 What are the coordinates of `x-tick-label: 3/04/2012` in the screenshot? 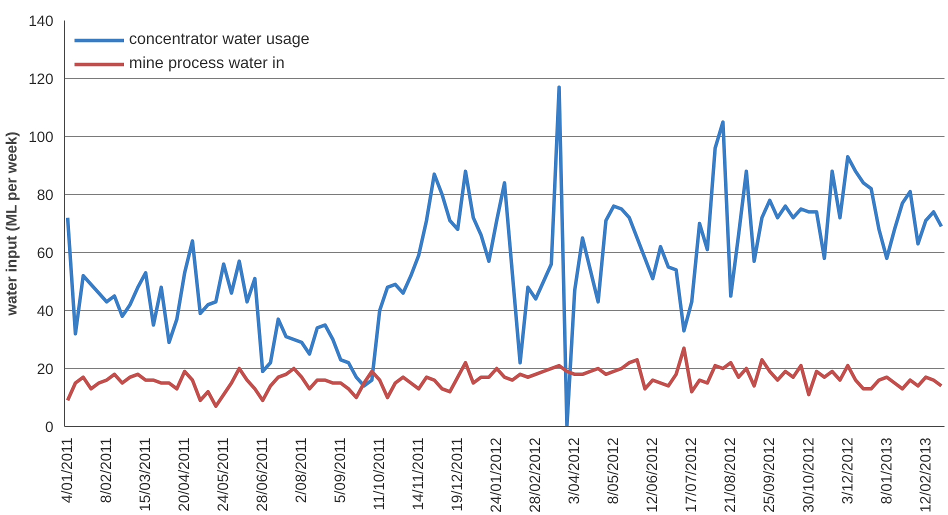 It's located at (575, 470).